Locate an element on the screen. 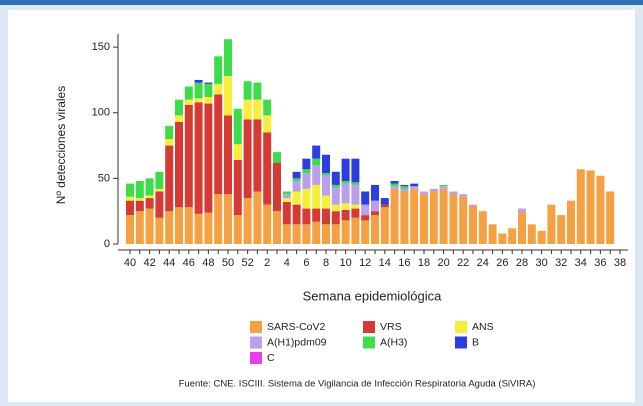 The height and width of the screenshot is (406, 643). x-tick-label: 18 is located at coordinates (424, 263).